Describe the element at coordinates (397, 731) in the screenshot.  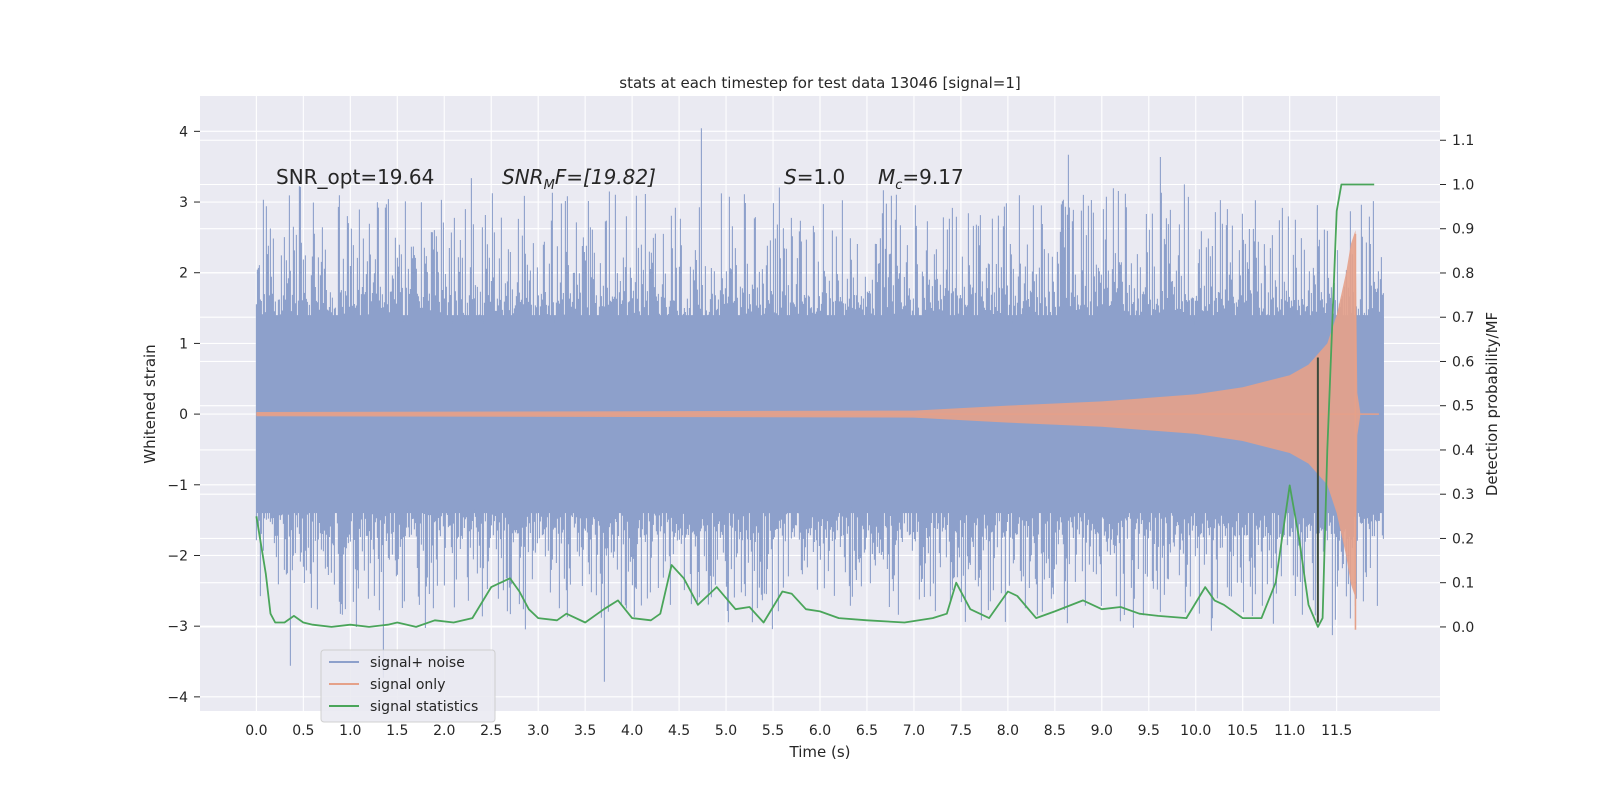
I see `x-tick-label: 1.5` at that location.